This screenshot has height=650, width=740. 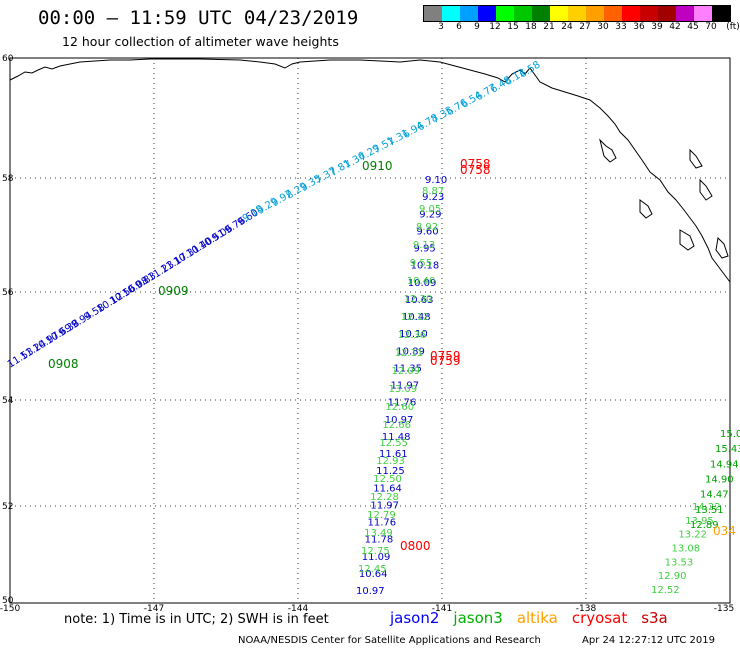 What do you see at coordinates (477, 27) in the screenshot?
I see `legend-label: 9` at bounding box center [477, 27].